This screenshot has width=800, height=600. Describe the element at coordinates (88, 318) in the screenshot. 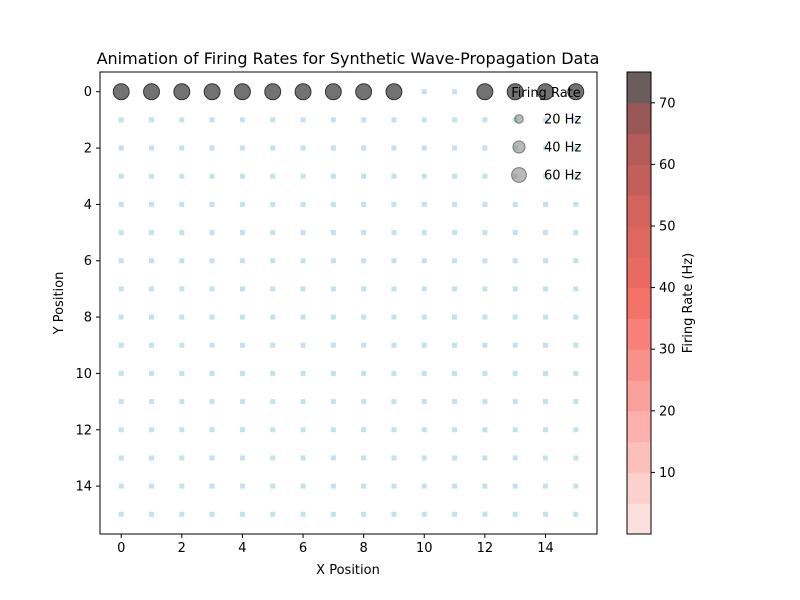

I see `y-tick-label: 8` at that location.